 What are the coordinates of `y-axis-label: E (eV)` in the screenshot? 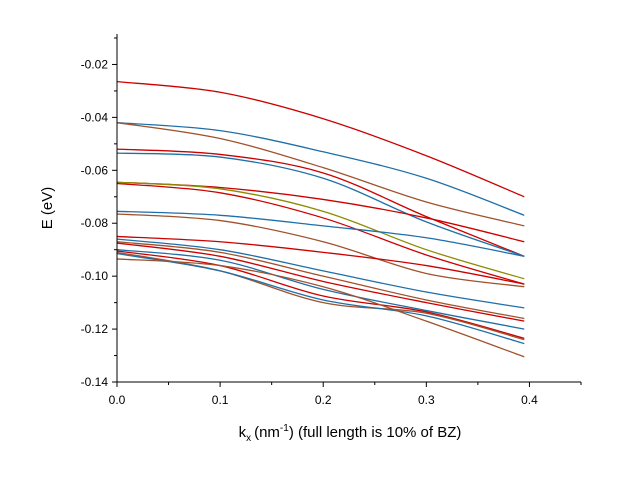 It's located at (47, 208).